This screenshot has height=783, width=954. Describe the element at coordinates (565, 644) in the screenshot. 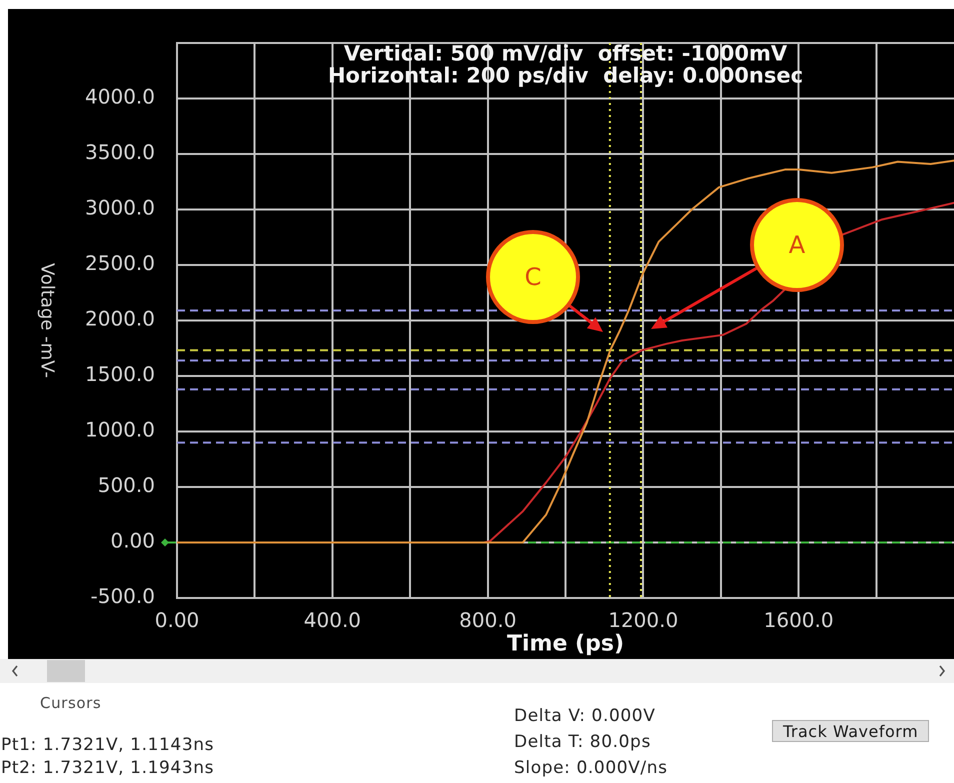

I see `x-axis-title: Time (ps)` at that location.